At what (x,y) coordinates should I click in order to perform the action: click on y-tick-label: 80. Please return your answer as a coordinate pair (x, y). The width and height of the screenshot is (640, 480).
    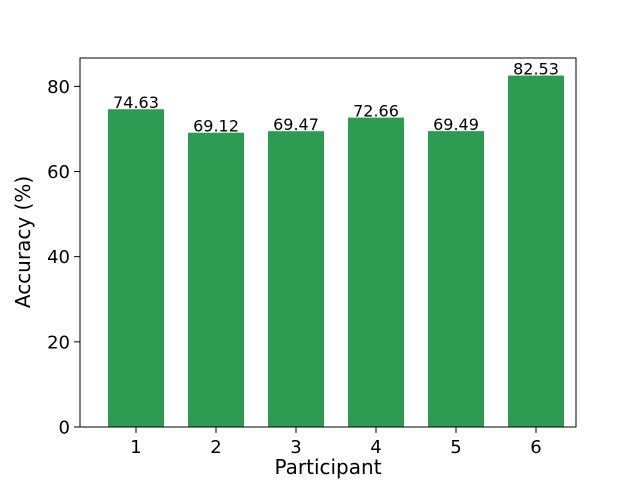
    Looking at the image, I should click on (58, 87).